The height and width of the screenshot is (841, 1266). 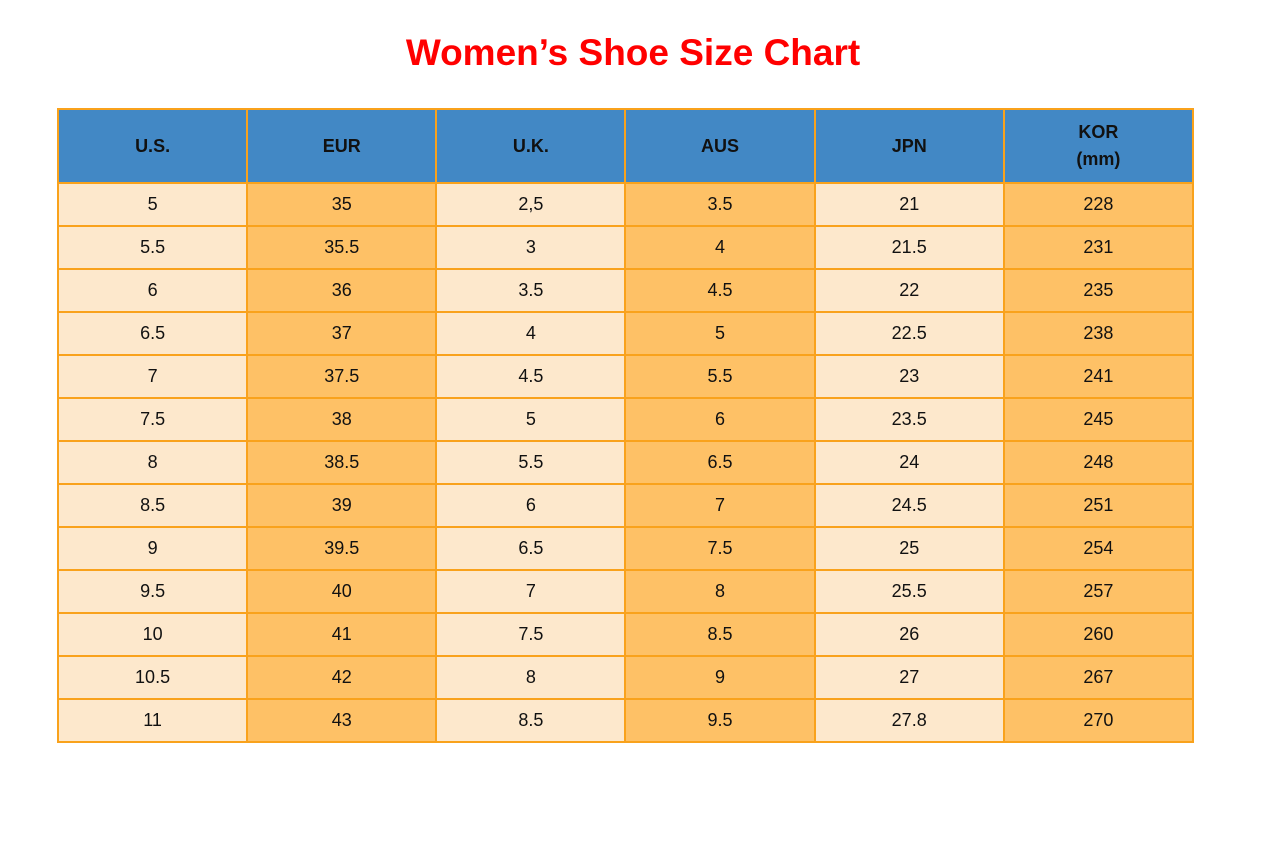 I want to click on column-header-us: U.S., so click(x=152, y=145).